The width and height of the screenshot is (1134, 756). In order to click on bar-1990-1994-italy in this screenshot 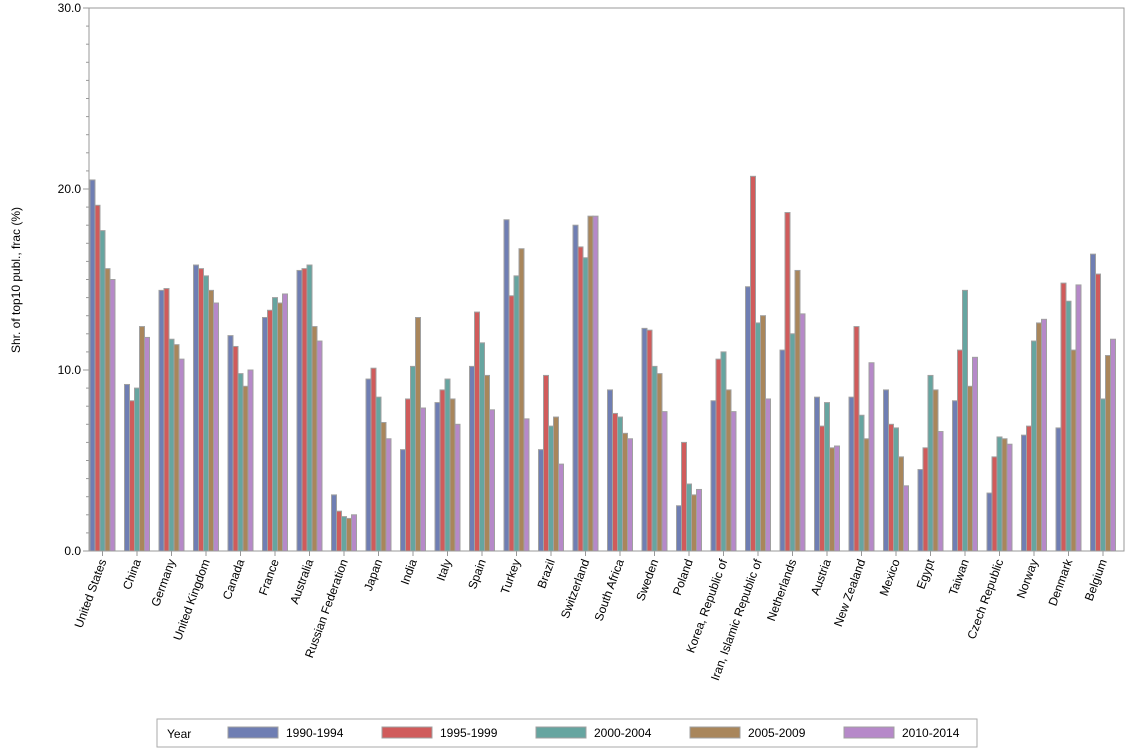, I will do `click(437, 477)`.